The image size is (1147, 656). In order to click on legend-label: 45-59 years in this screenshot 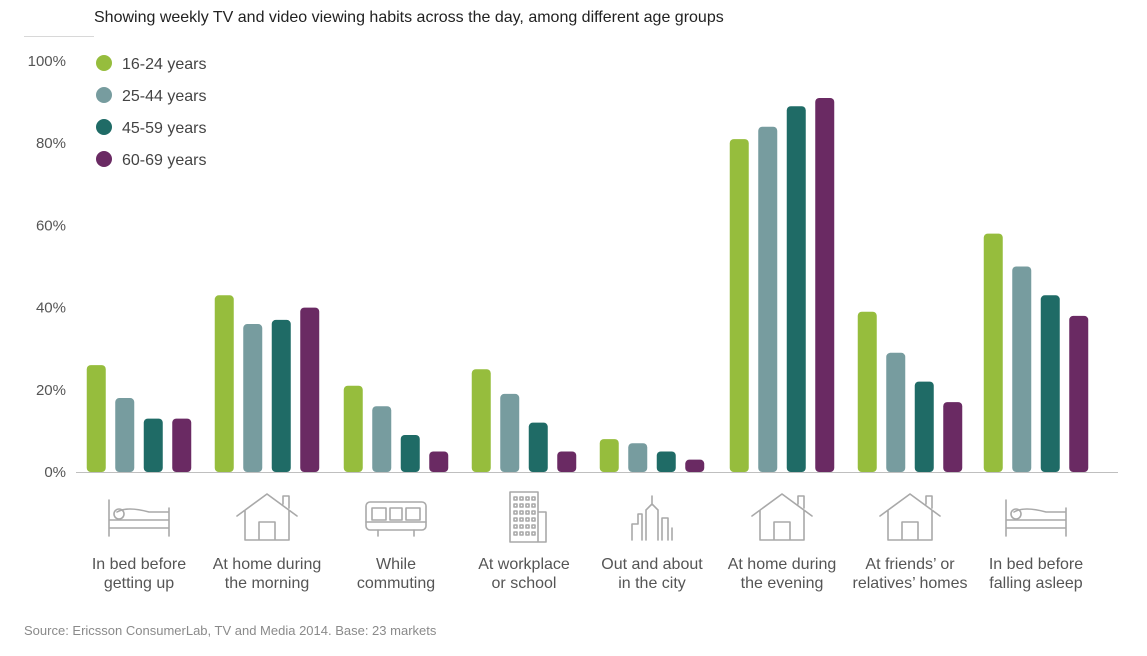, I will do `click(164, 128)`.